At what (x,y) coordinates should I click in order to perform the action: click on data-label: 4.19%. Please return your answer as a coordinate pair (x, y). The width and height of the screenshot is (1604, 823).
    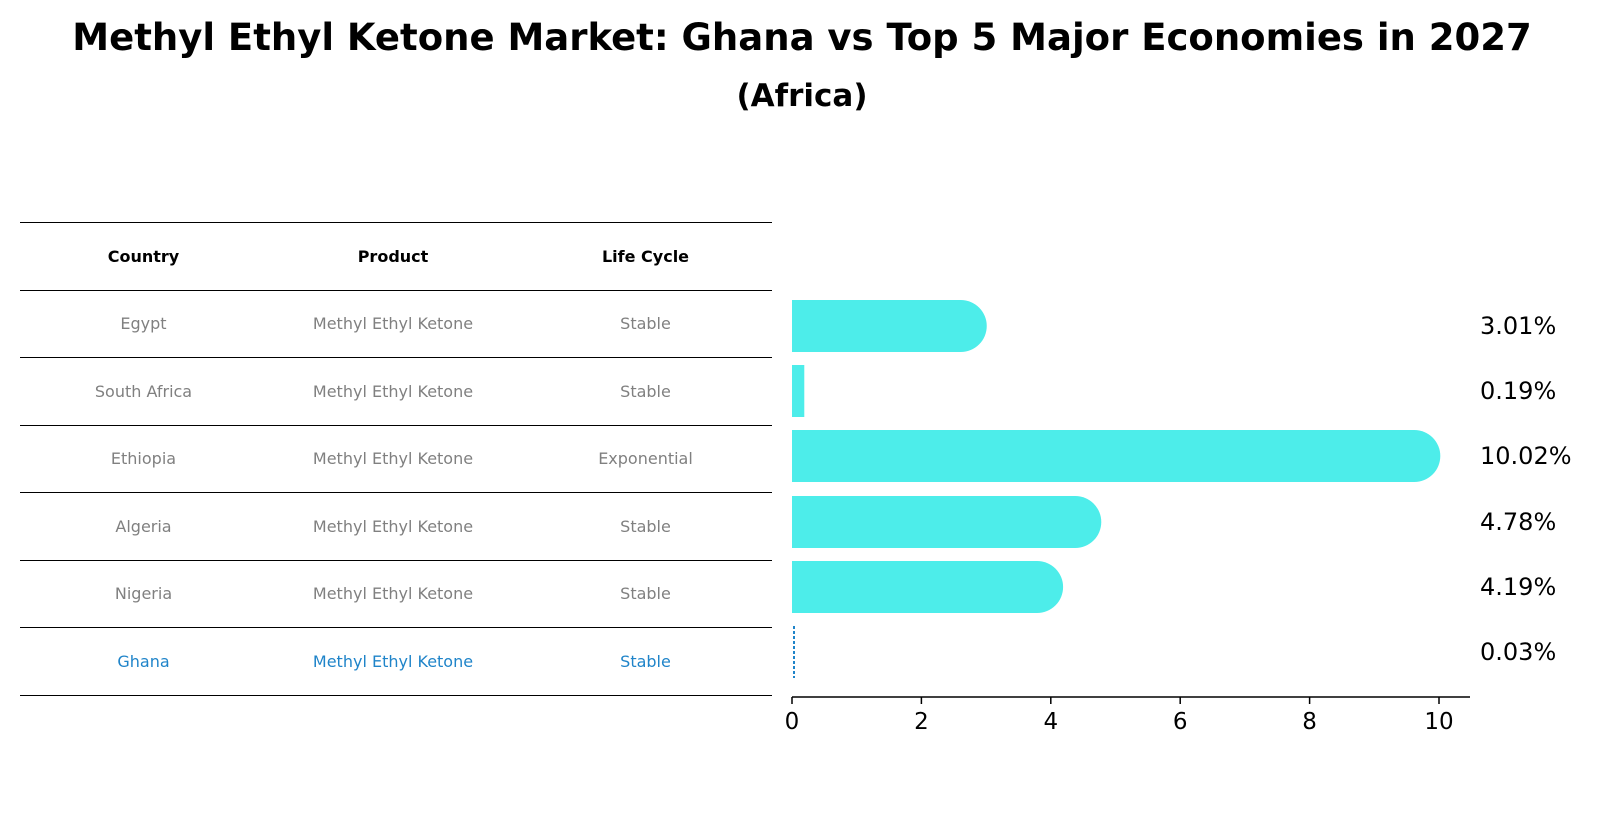
    Looking at the image, I should click on (1518, 587).